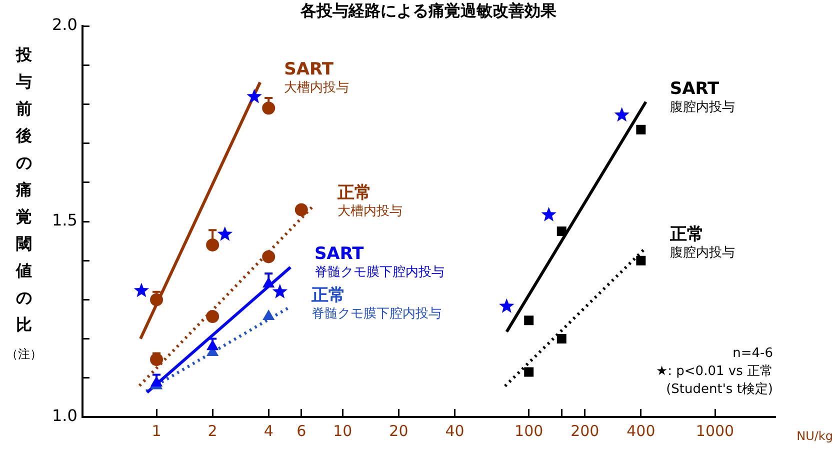 The height and width of the screenshot is (465, 835). I want to click on y-tick-label: 1.5, so click(65, 220).